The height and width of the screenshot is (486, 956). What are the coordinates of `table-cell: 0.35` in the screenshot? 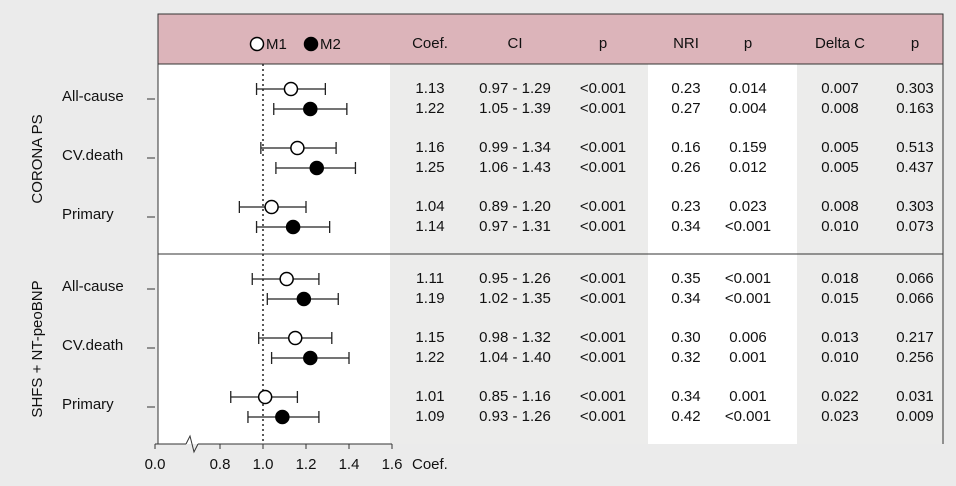 It's located at (685, 278).